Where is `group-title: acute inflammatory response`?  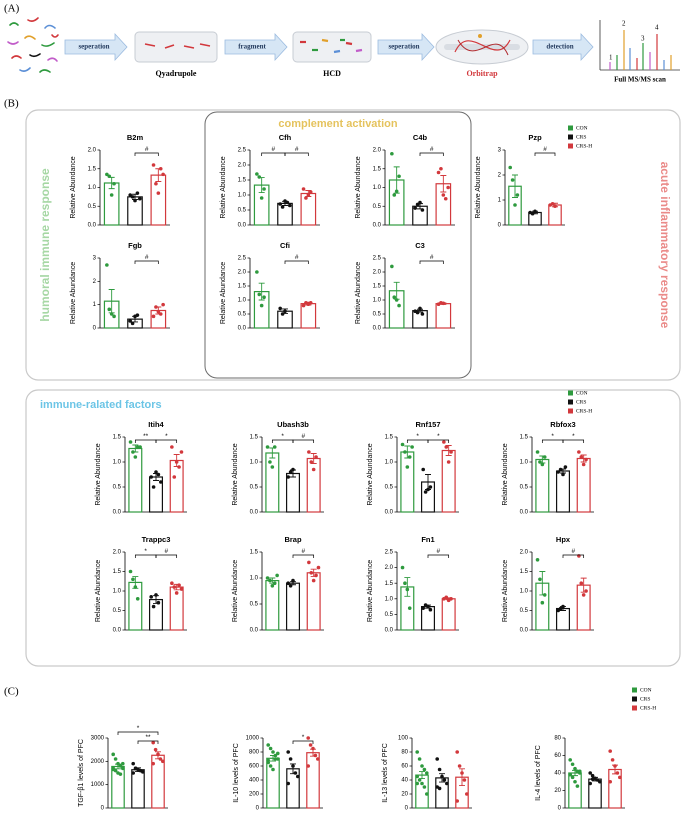 group-title: acute inflammatory response is located at coordinates (665, 245).